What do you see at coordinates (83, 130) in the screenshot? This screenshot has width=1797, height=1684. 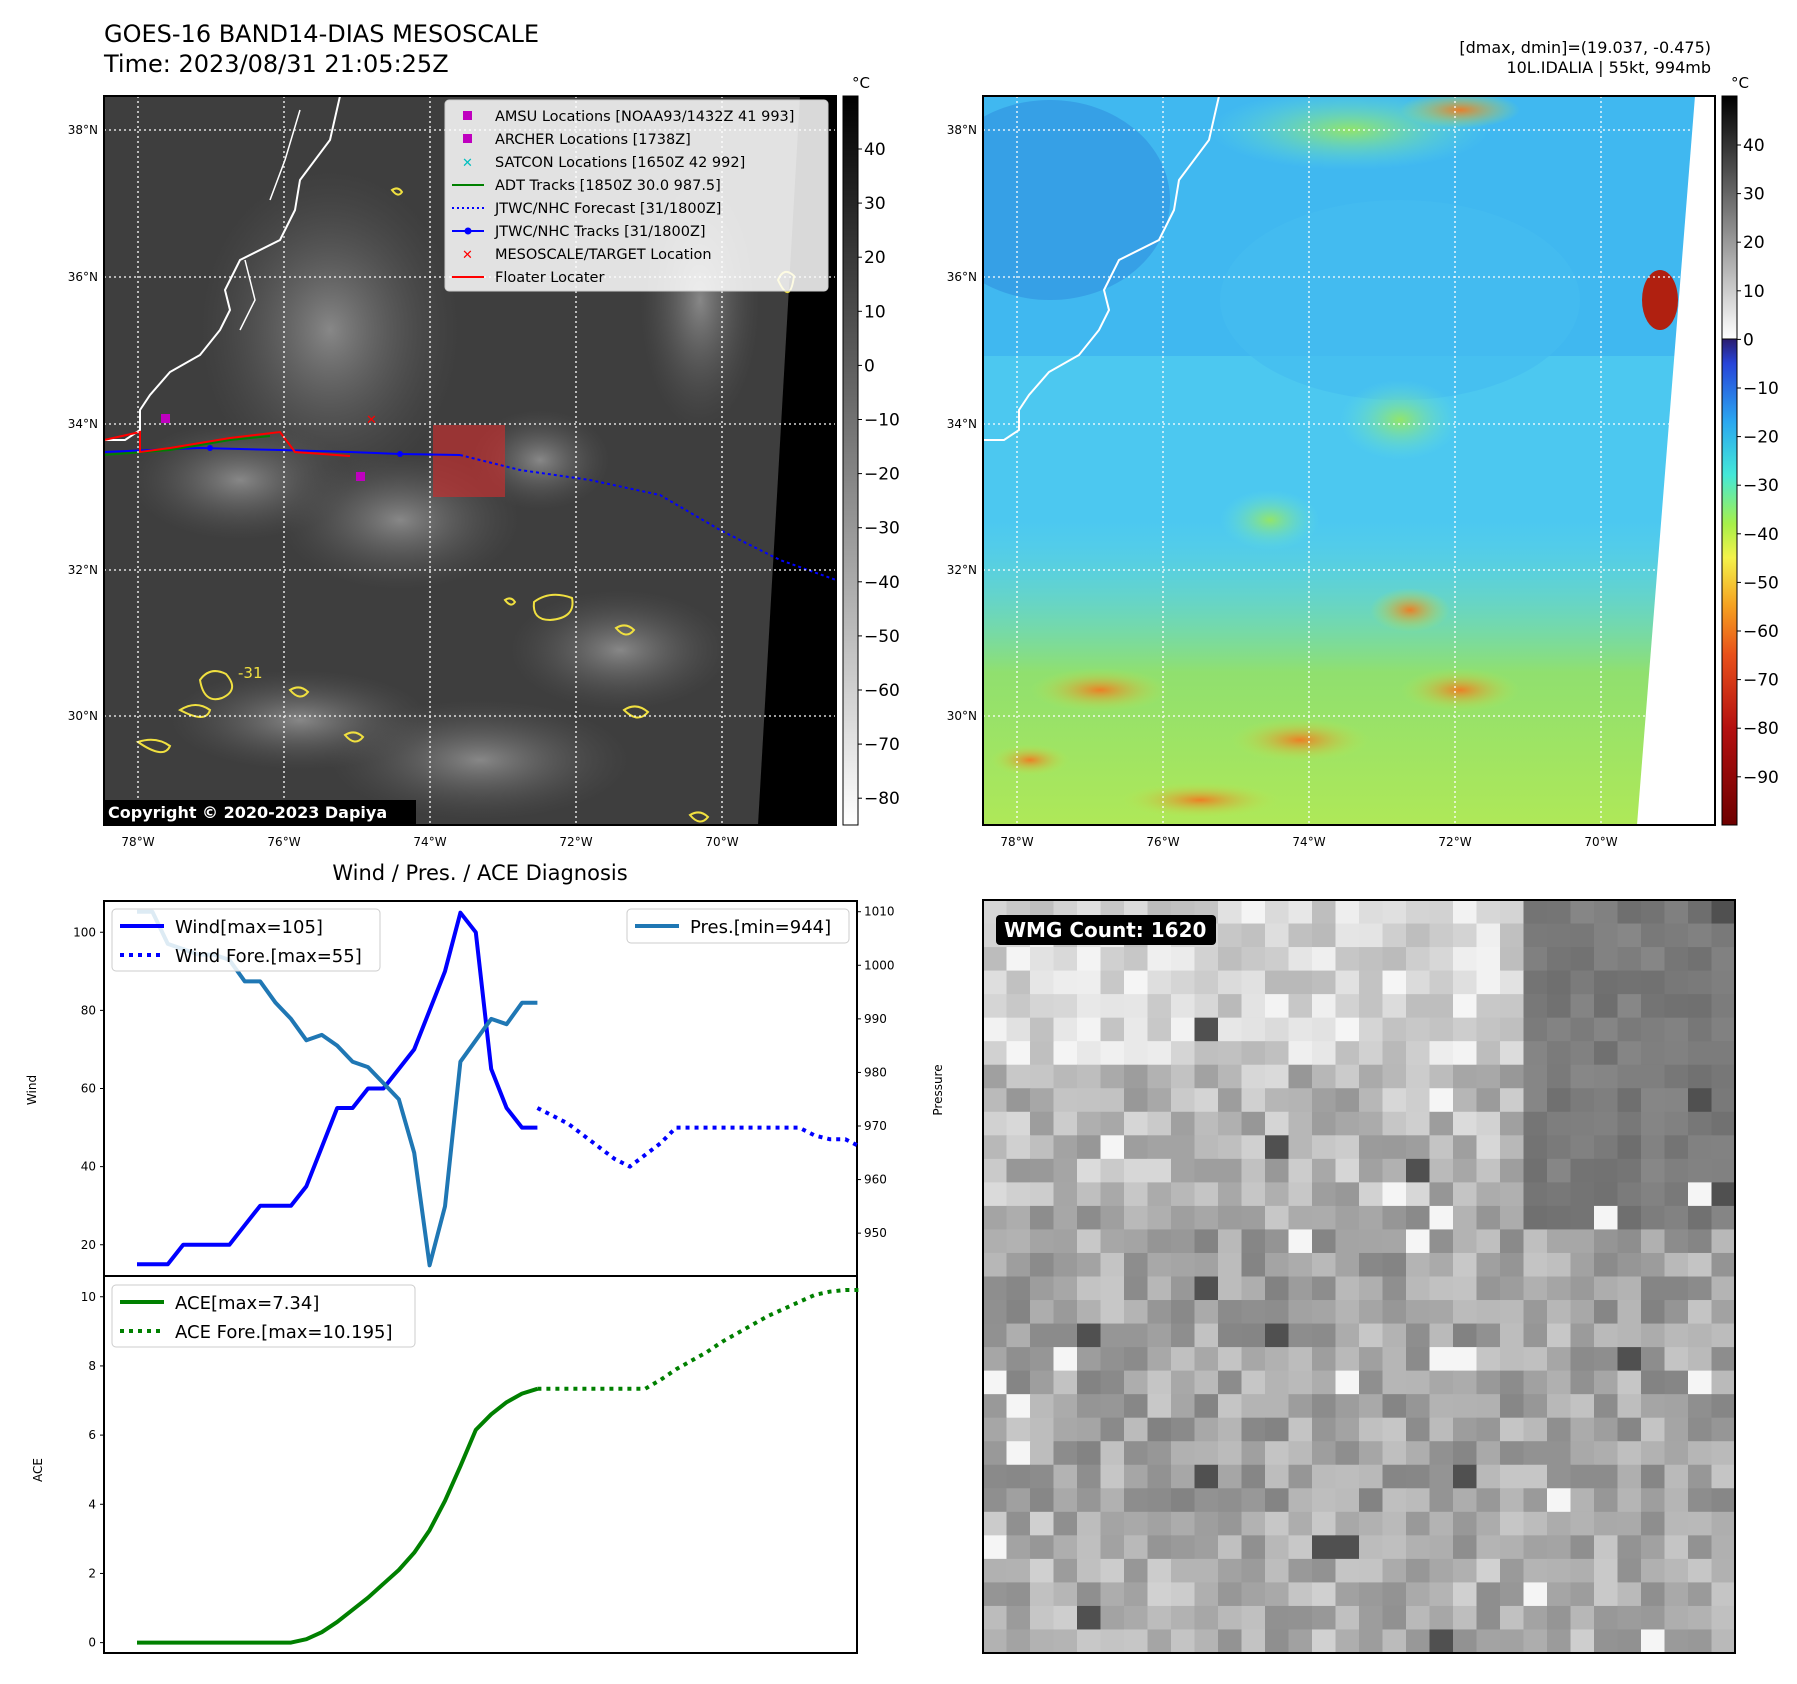 I see `ir-lat-label: 38°N` at bounding box center [83, 130].